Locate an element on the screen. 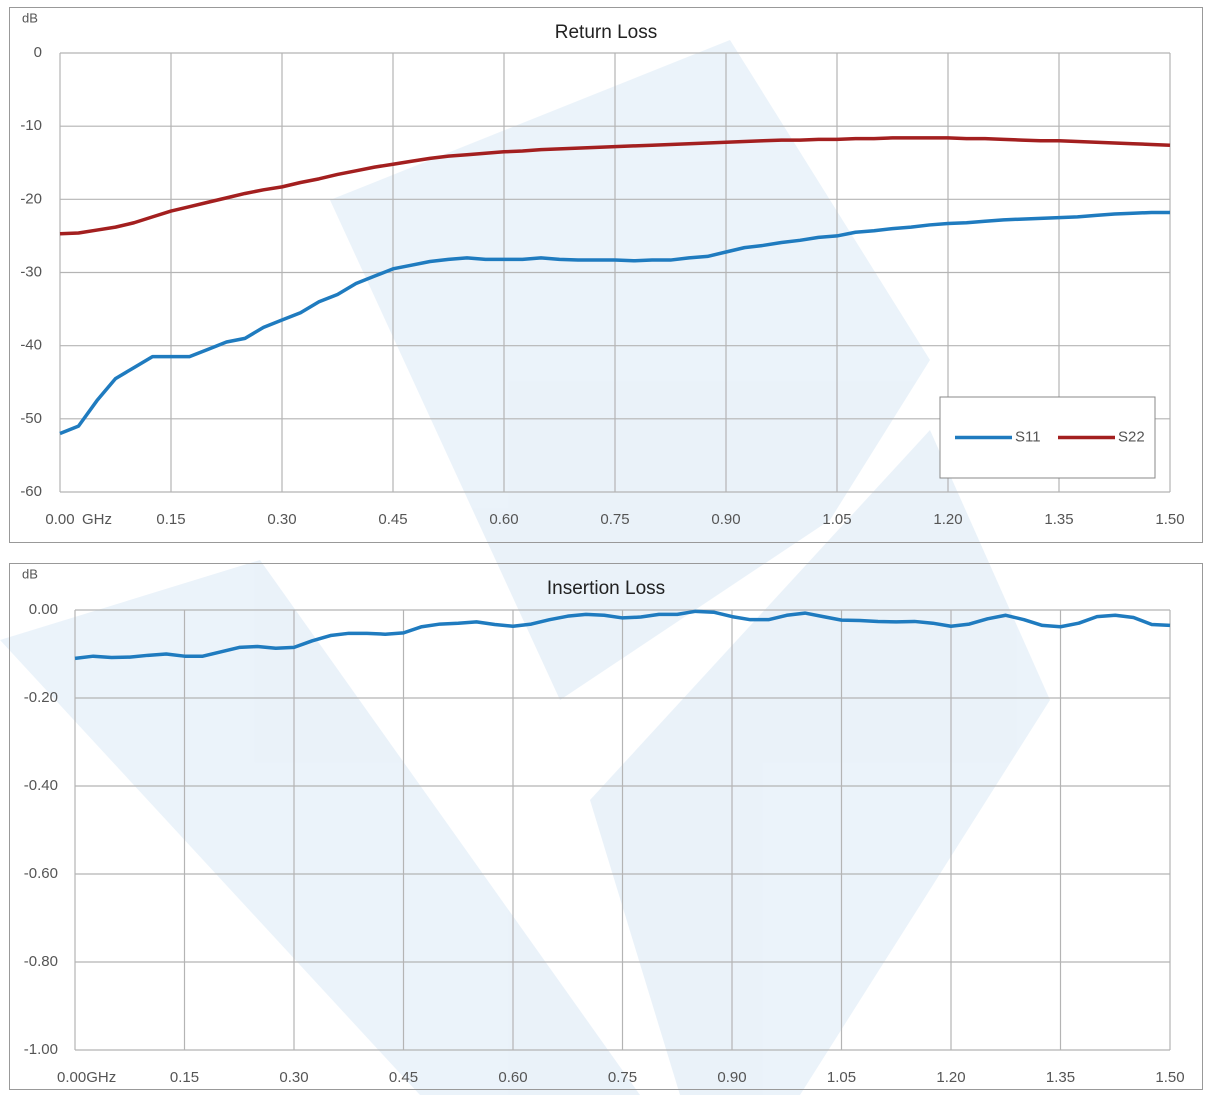 This screenshot has height=1095, width=1212. chart-title: Insertion Loss is located at coordinates (606, 588).